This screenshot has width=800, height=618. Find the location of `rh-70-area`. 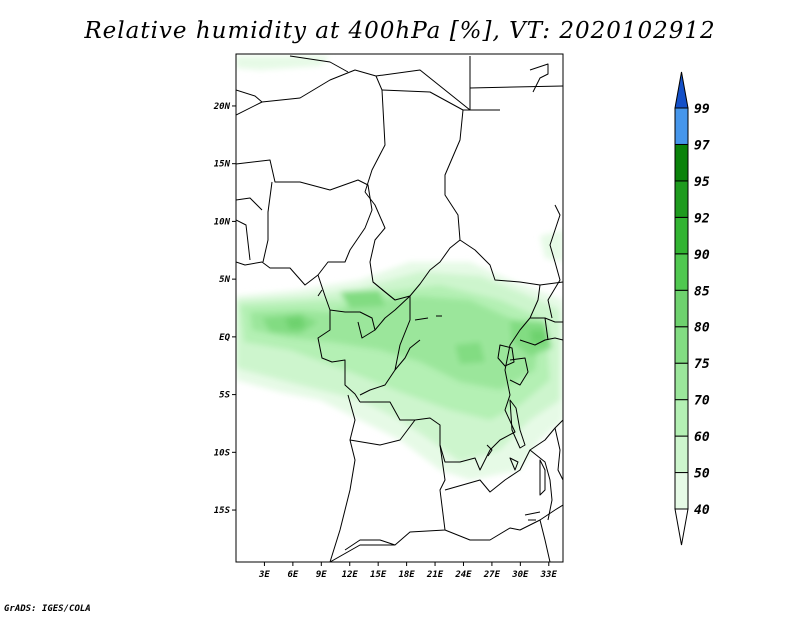

rh-70-area is located at coordinates (395, 343).